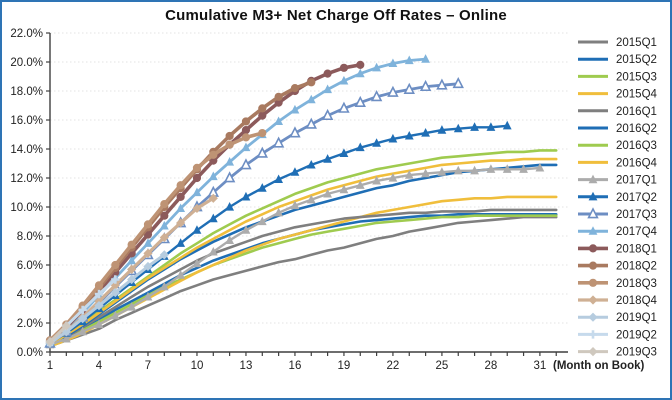 Image resolution: width=672 pixels, height=400 pixels. What do you see at coordinates (636, 198) in the screenshot?
I see `legend-label: 2017Q2` at bounding box center [636, 198].